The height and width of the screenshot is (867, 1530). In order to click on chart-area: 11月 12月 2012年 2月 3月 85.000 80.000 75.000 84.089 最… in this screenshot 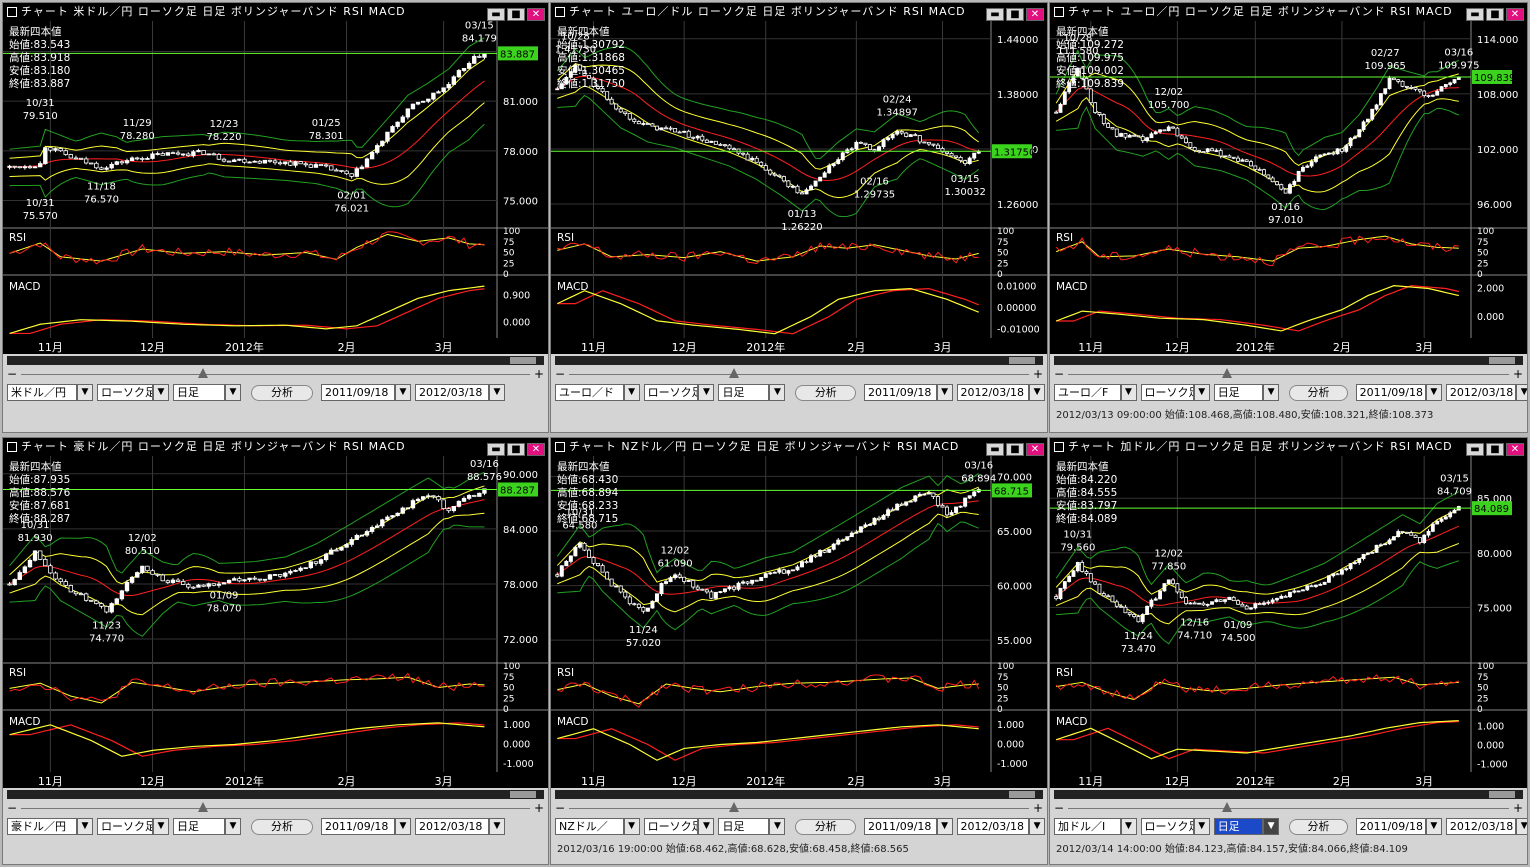, I will do `click(1288, 622)`.